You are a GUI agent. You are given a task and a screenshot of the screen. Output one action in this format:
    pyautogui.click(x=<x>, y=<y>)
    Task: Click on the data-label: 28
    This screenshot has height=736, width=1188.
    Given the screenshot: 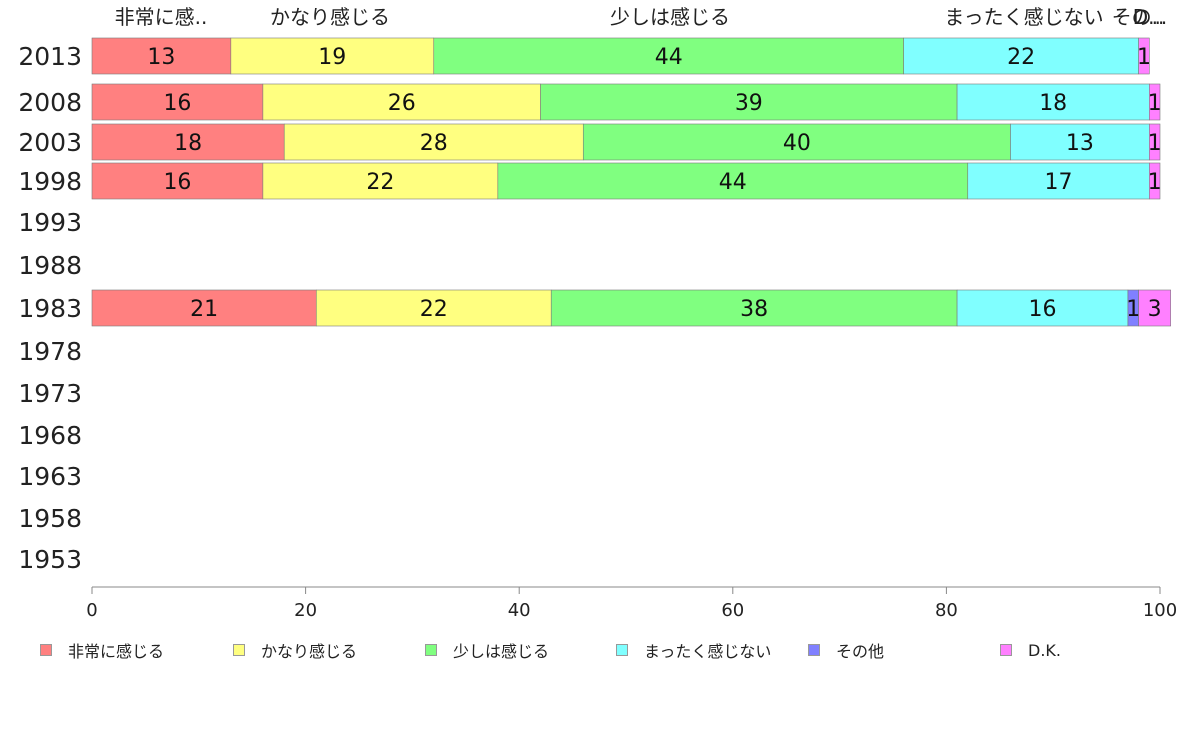 What is the action you would take?
    pyautogui.click(x=434, y=143)
    